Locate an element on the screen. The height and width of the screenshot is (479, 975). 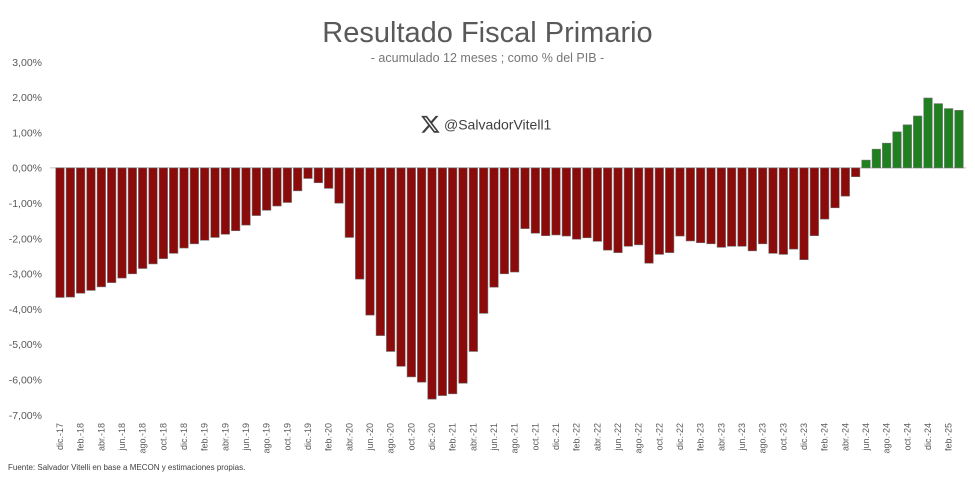
x-tick-label: abr.-24 is located at coordinates (845, 437).